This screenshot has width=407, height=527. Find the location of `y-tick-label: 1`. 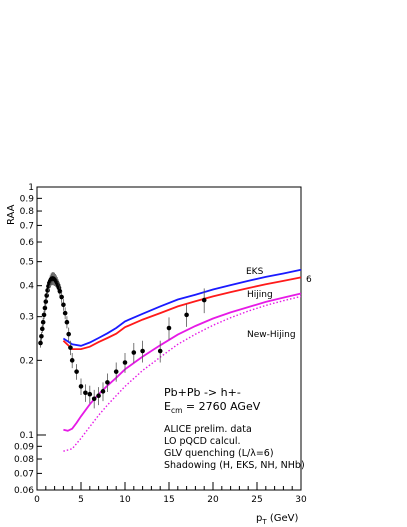

y-tick-label: 1 is located at coordinates (31, 188).